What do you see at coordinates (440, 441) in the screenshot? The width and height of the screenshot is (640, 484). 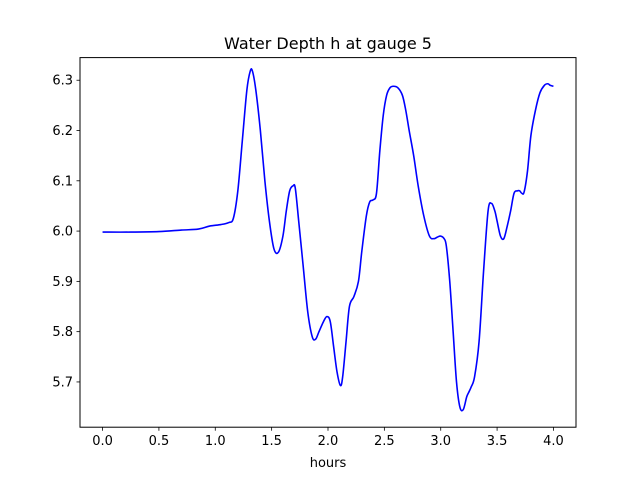 I see `x-tick-label: 3.0` at bounding box center [440, 441].